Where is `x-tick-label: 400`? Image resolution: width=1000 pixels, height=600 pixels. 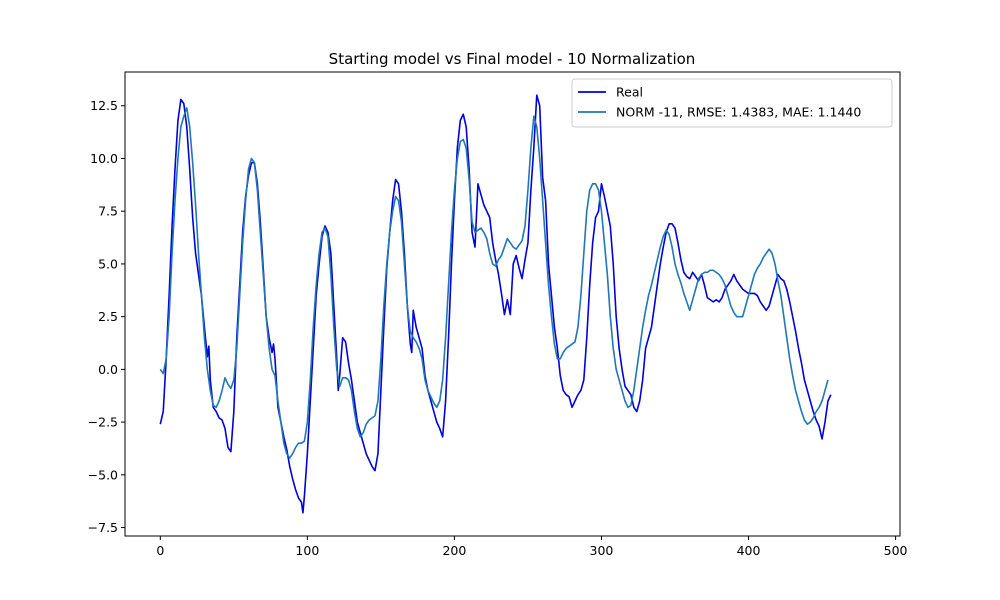
x-tick-label: 400 is located at coordinates (749, 550).